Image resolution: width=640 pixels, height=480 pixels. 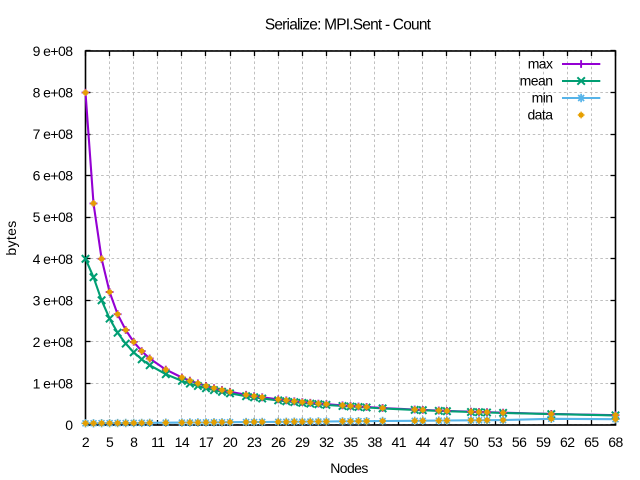 What do you see at coordinates (519, 442) in the screenshot?
I see `svg-text: 56` at bounding box center [519, 442].